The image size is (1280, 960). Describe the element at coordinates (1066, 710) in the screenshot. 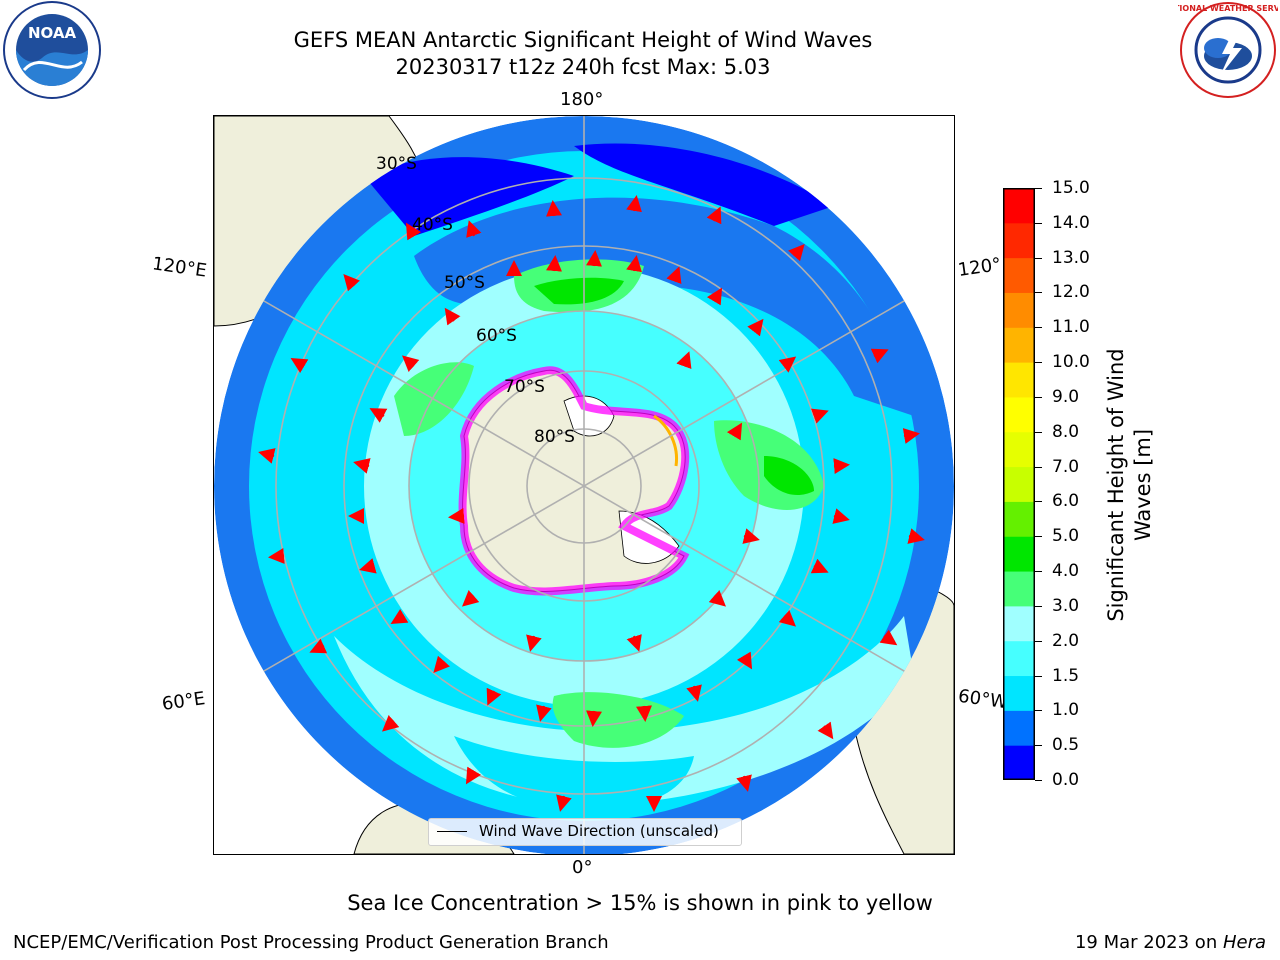

I see `colorbar-tick-label: 1.0` at that location.